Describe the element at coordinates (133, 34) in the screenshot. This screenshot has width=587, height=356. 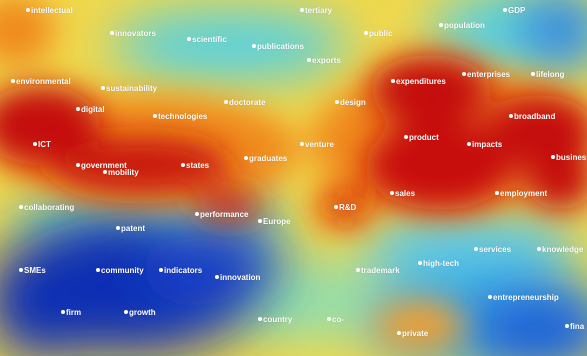
I see `term-innovators: innovators` at that location.